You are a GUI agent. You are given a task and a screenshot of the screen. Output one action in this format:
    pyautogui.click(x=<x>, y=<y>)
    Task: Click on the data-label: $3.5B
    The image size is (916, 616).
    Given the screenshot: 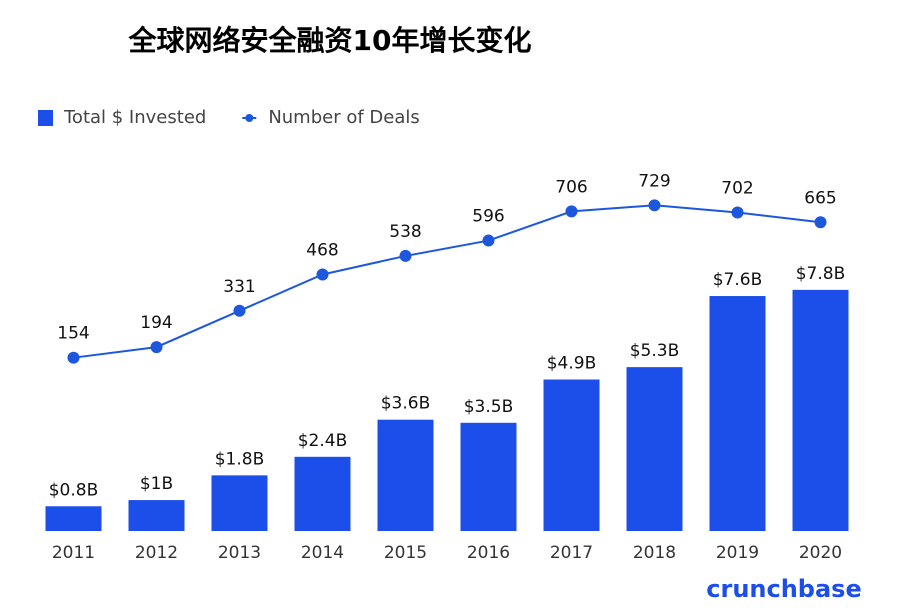 What is the action you would take?
    pyautogui.click(x=489, y=407)
    